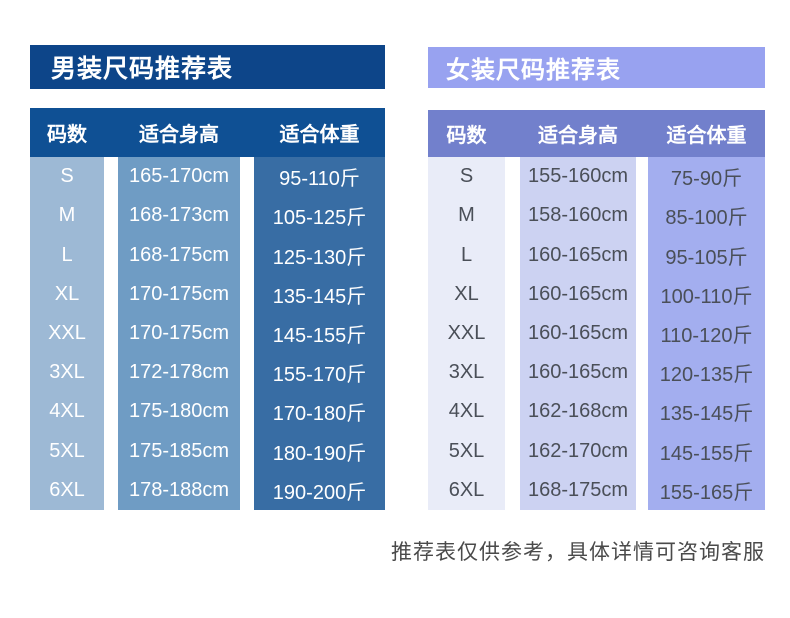 The height and width of the screenshot is (618, 790). I want to click on height-cell: 178-188cm, so click(179, 489).